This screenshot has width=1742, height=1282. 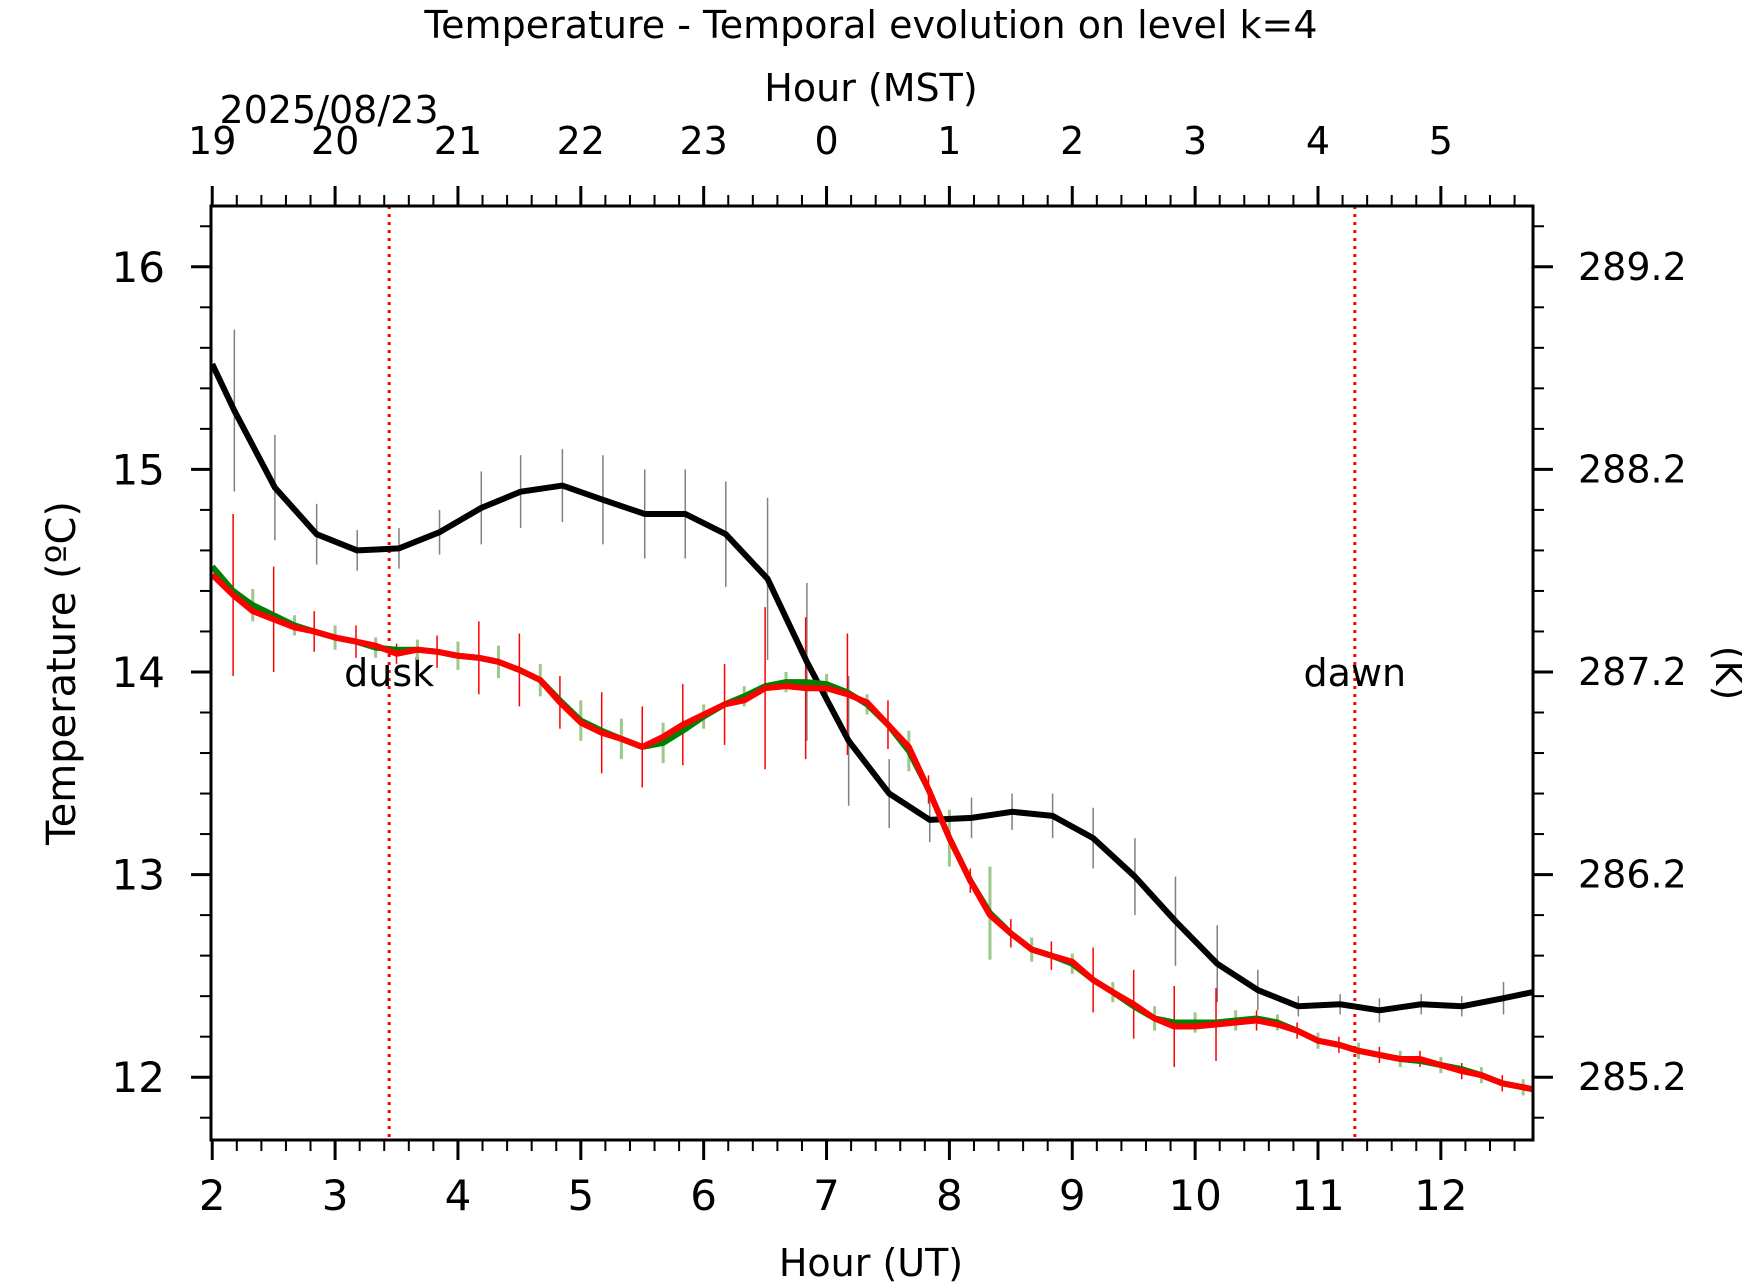 I want to click on y2-tick-label: 285.2, so click(x=1632, y=1077).